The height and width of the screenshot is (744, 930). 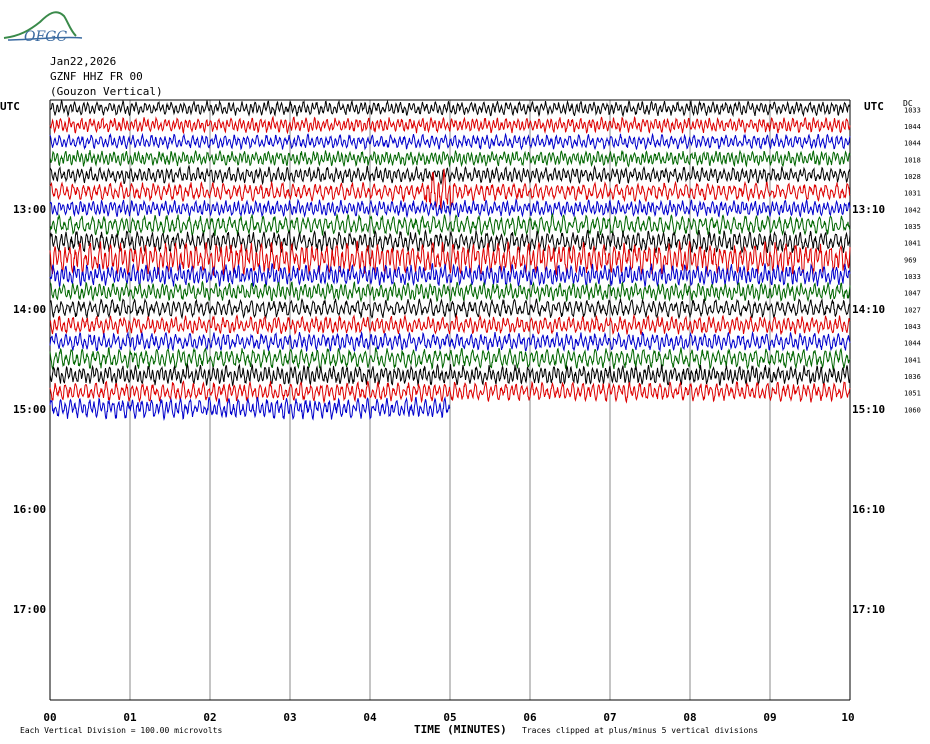 What do you see at coordinates (689, 717) in the screenshot?
I see `x-tick-label: 08` at bounding box center [689, 717].